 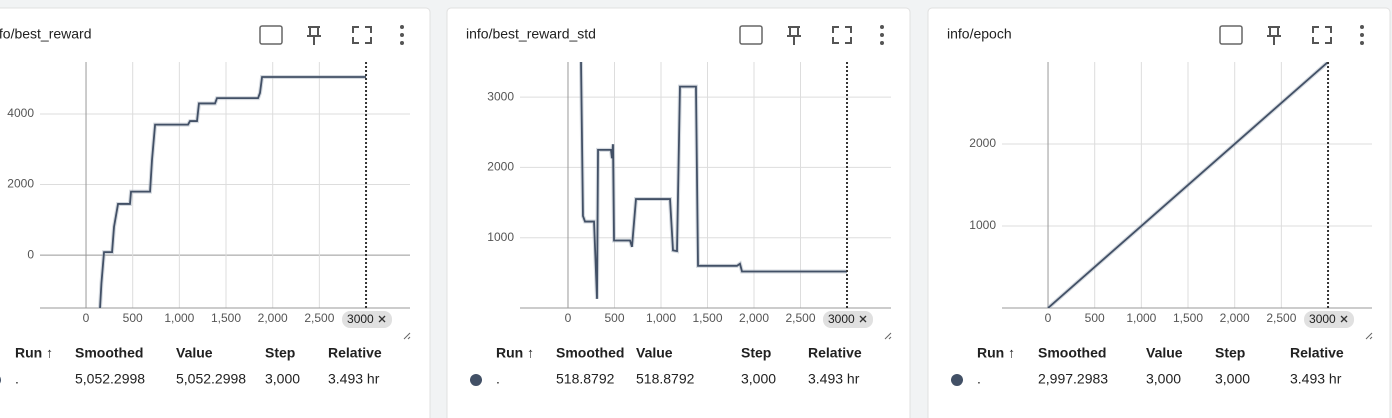 What do you see at coordinates (979, 34) in the screenshot?
I see `card-title: info/epoch` at bounding box center [979, 34].